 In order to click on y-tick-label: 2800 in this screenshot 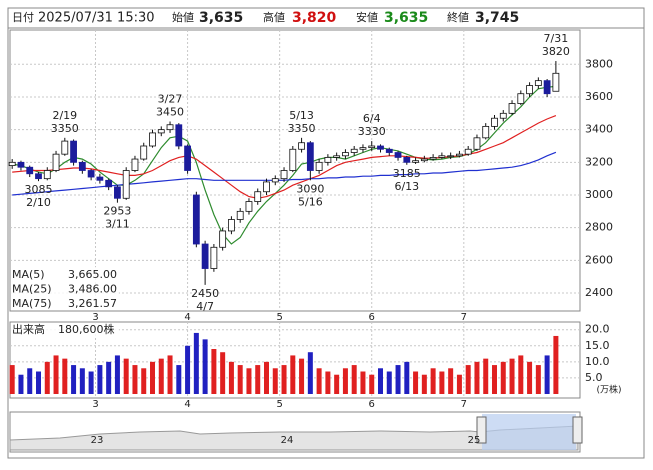, I will do `click(599, 227)`.